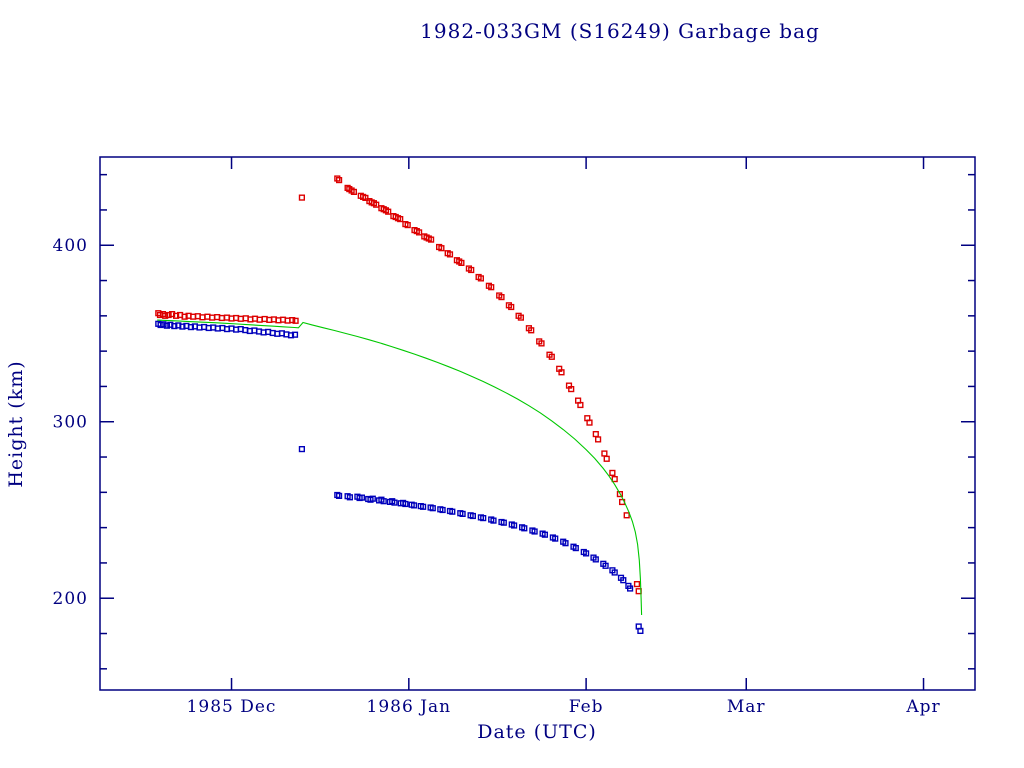  Describe the element at coordinates (620, 31) in the screenshot. I see `chart-title: 1982-033GM (S16249) Garbage bag` at that location.